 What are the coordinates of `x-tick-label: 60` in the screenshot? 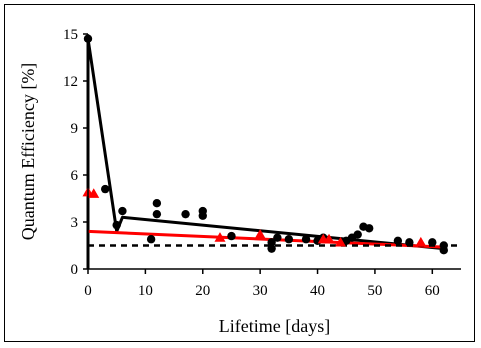 It's located at (432, 291).